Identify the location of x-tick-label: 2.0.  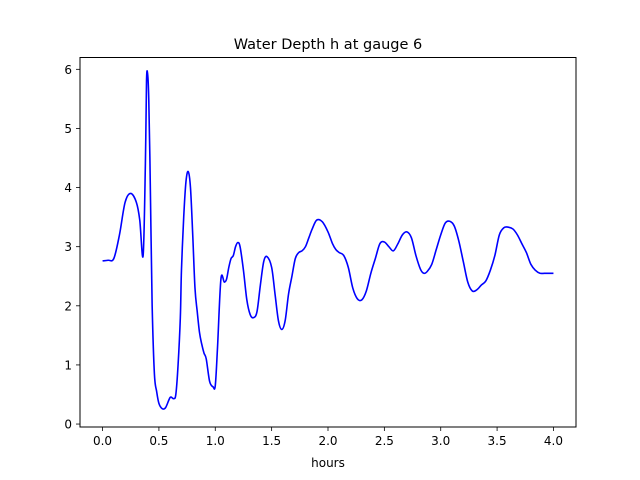
(327, 441).